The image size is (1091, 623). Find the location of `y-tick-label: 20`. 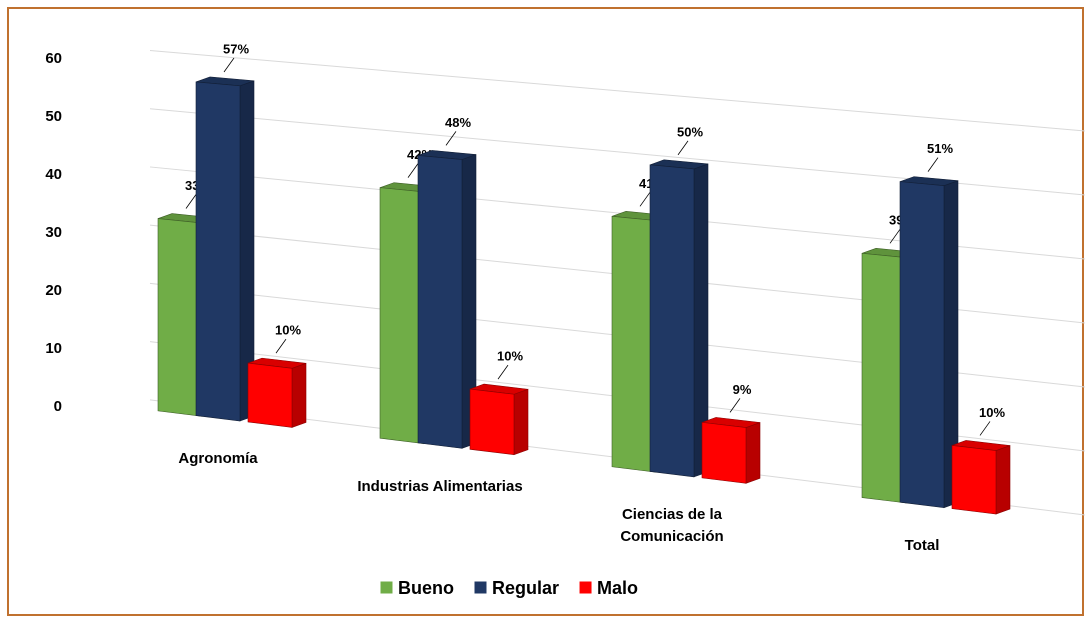

y-tick-label: 20 is located at coordinates (53, 290).